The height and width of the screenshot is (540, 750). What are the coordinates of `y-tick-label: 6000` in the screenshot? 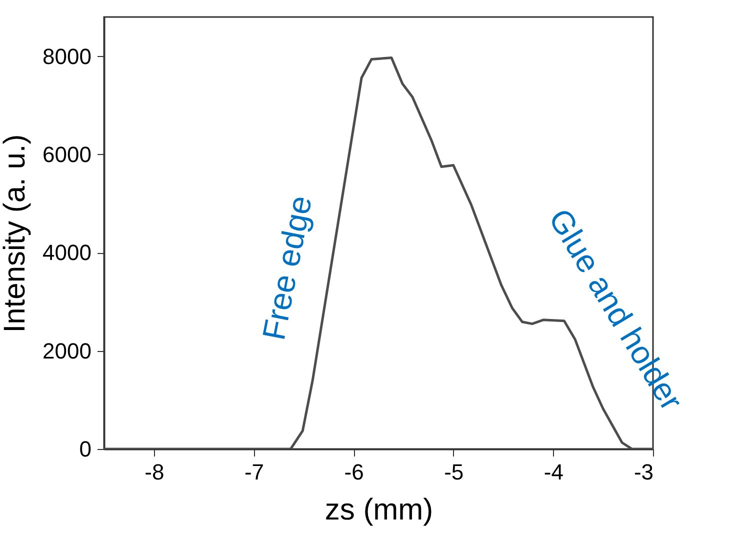 It's located at (67, 154).